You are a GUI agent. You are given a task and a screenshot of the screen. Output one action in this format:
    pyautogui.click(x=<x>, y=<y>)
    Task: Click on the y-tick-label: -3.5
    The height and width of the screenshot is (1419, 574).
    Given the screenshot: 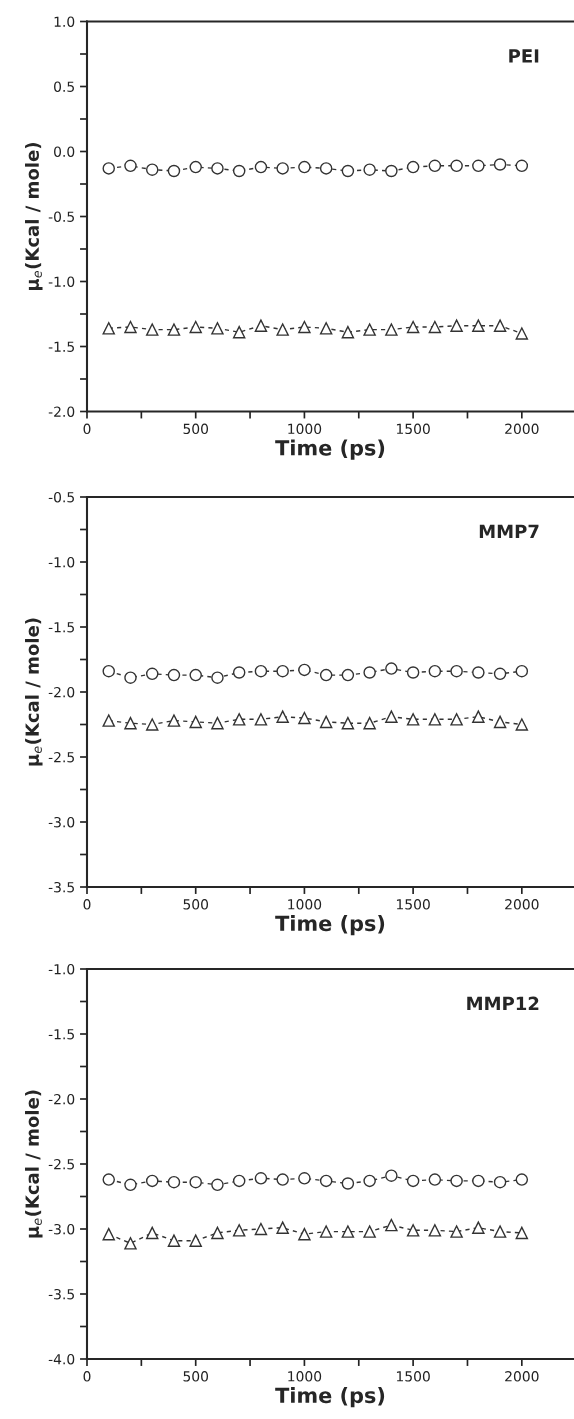 What is the action you would take?
    pyautogui.click(x=61, y=1294)
    